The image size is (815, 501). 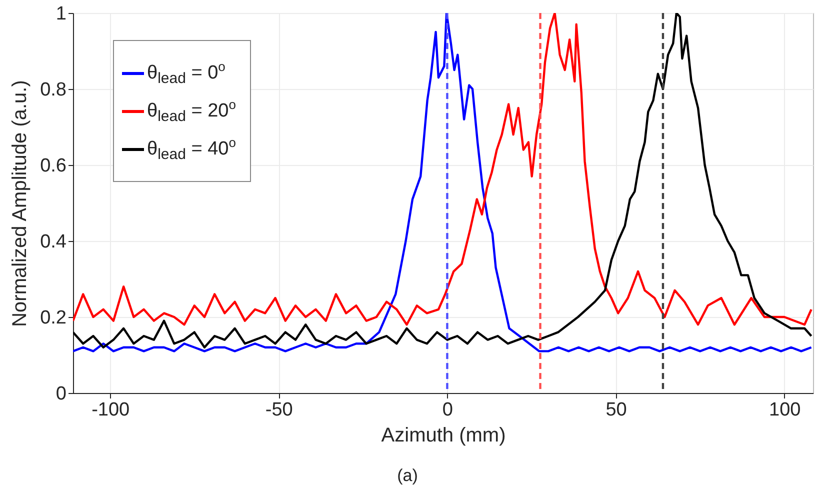 I want to click on x-axis-title: Azimuth (mm), so click(x=443, y=435).